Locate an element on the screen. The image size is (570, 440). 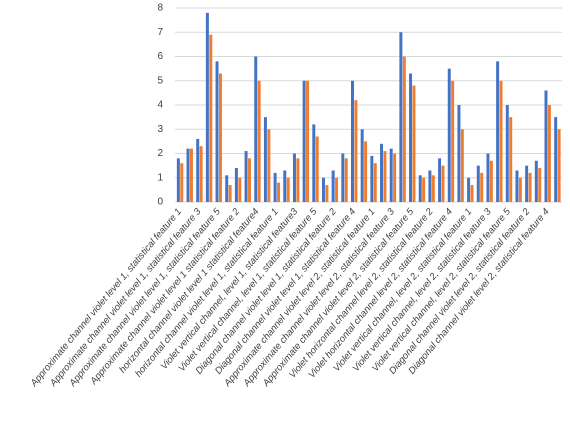
y-tick-label: 4 is located at coordinates (160, 105).